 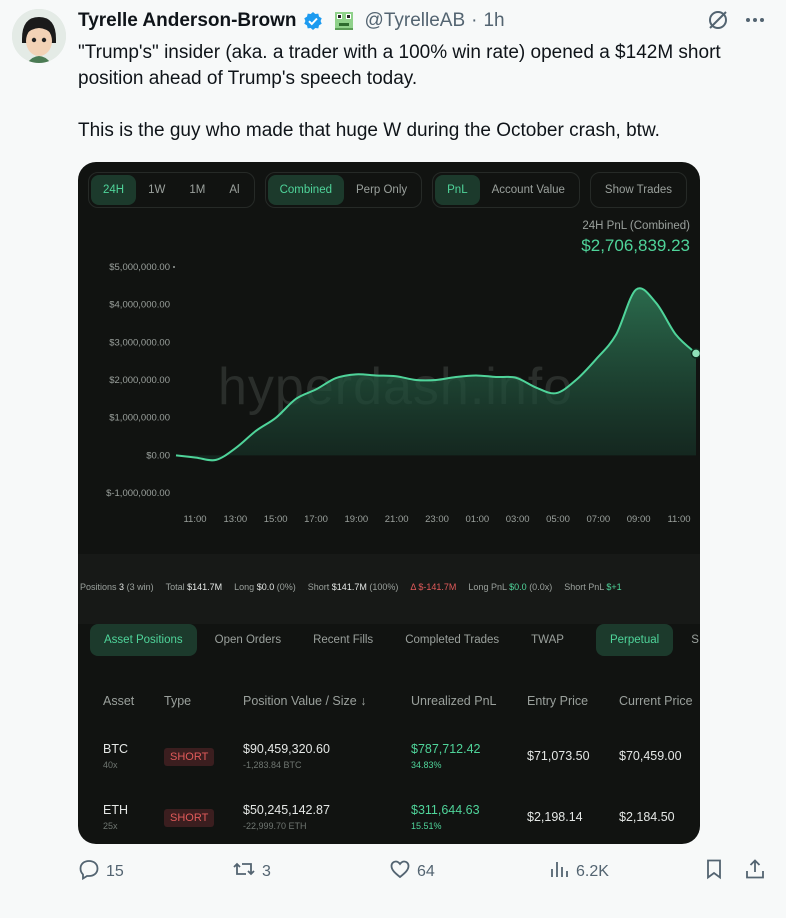 What do you see at coordinates (415, 20) in the screenshot?
I see `handle: @TyrelleAB` at bounding box center [415, 20].